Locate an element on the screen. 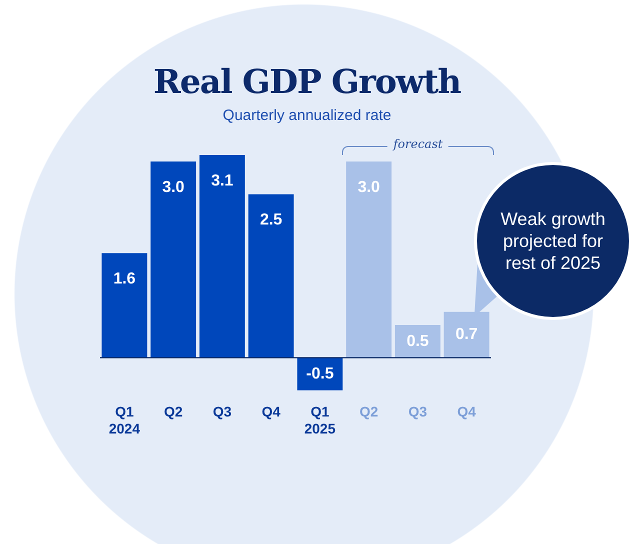 Image resolution: width=641 pixels, height=544 pixels. x-tick-label: Q1 2025 is located at coordinates (320, 420).